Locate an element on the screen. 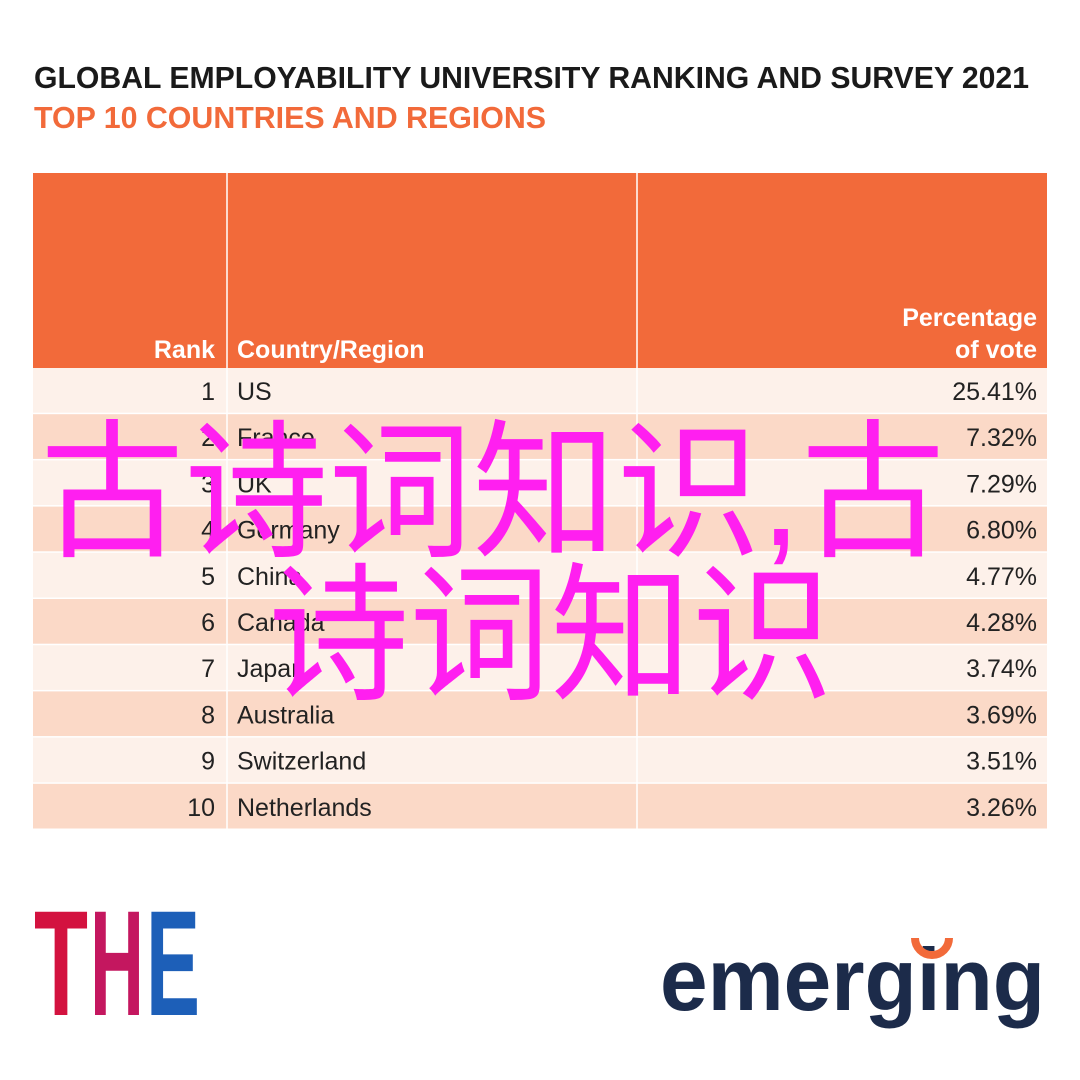 This screenshot has height=1080, width=1080. the-logo-letter: H is located at coordinates (117, 963).